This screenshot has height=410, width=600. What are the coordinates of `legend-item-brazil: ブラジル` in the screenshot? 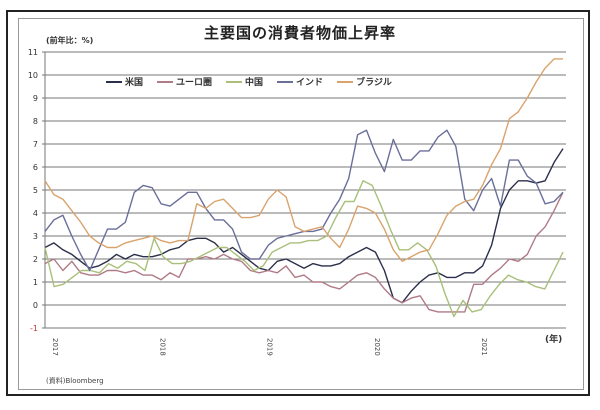 It's located at (364, 81).